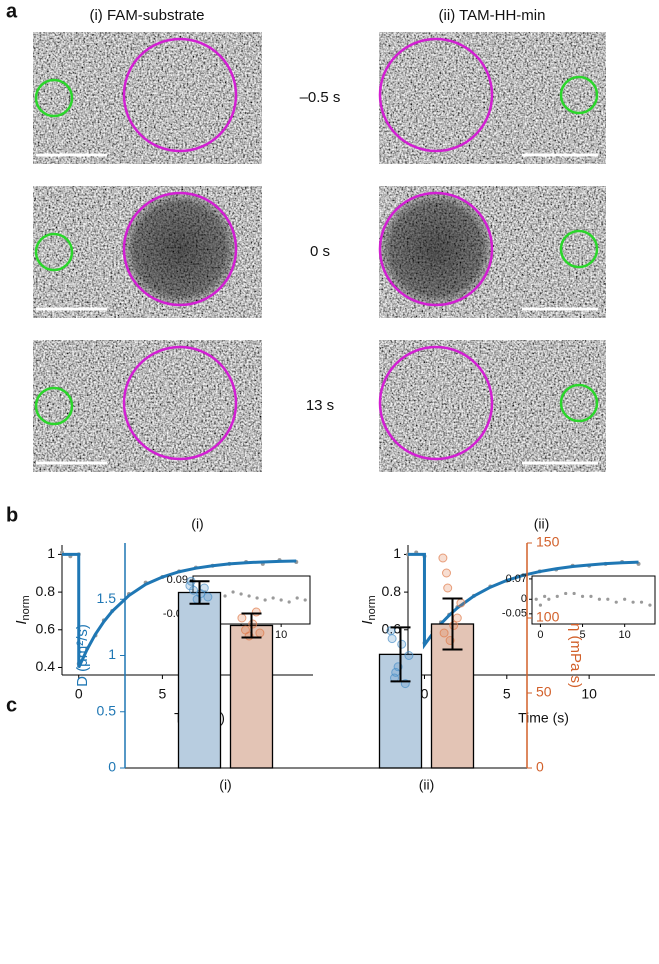 The width and height of the screenshot is (659, 964). Describe the element at coordinates (582, 635) in the screenshot. I see `inset-x-tick-label: 5` at that location.